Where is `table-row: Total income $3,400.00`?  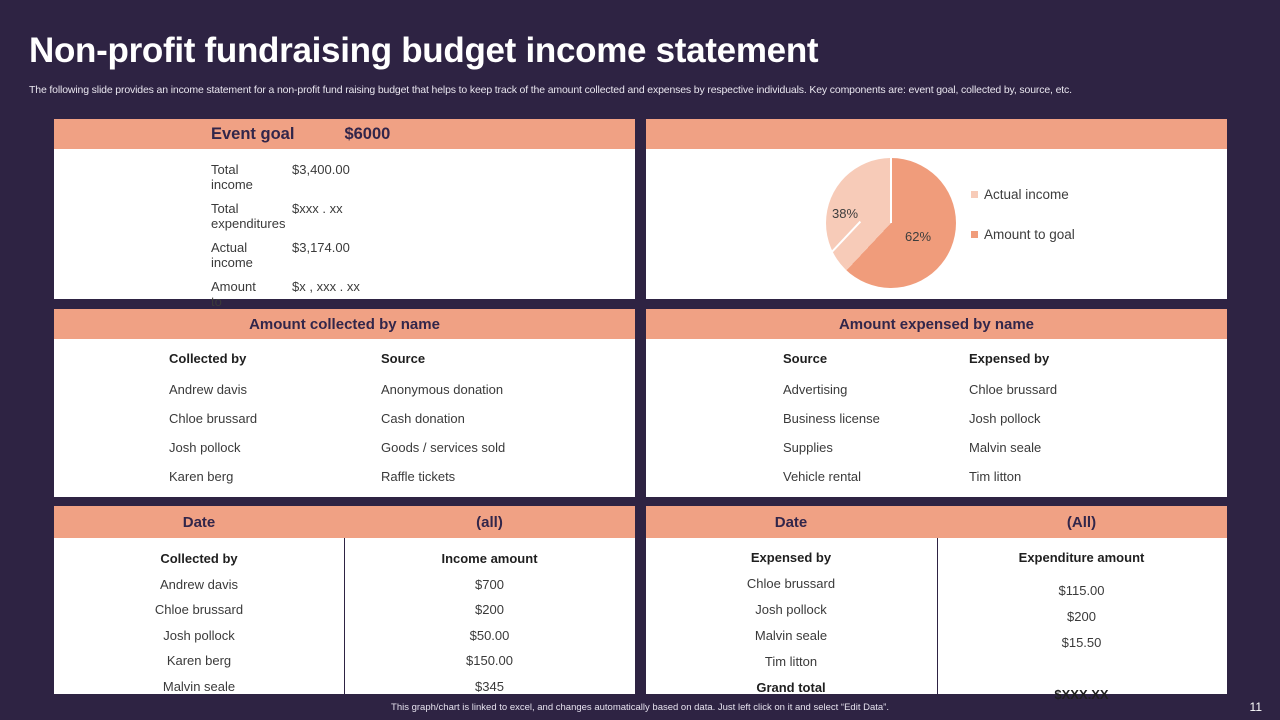
table-row: Total income $3,400.00 is located at coordinates (344, 181).